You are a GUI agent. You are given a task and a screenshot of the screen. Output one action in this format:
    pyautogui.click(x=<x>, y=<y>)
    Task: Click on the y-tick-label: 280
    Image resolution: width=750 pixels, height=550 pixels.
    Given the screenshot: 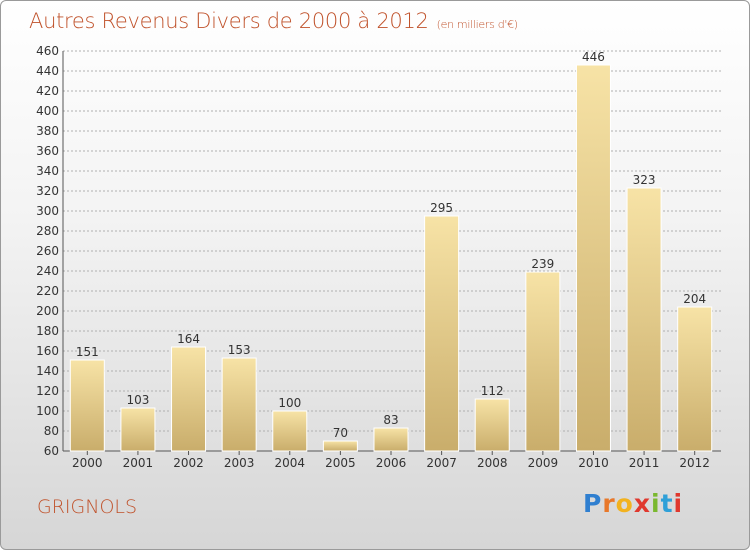 What is the action you would take?
    pyautogui.click(x=47, y=231)
    